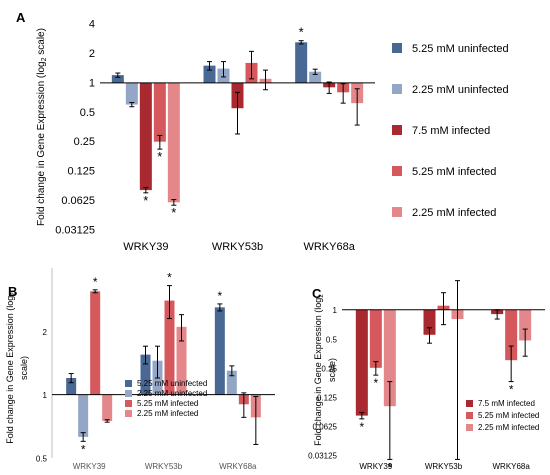  Describe the element at coordinates (329, 368) in the screenshot. I see `panel-c-ytick-label: 0.25` at that location.